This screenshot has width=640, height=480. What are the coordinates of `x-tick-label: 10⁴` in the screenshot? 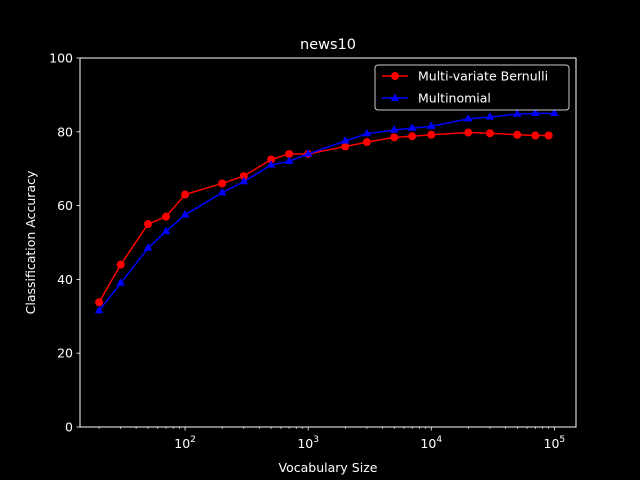 It's located at (431, 443).